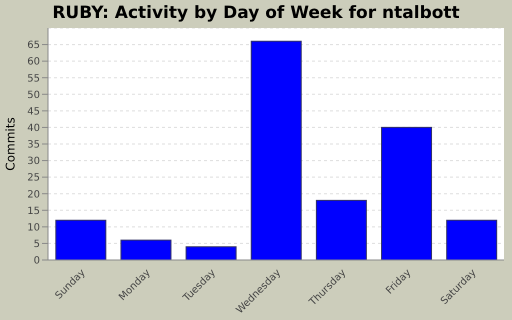 The height and width of the screenshot is (320, 512). Describe the element at coordinates (33, 112) in the screenshot. I see `y-tick-label: 45` at that location.